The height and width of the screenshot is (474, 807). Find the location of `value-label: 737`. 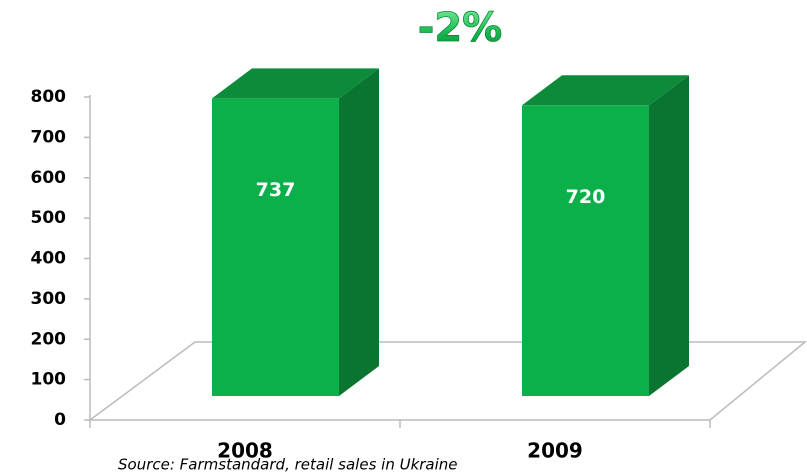

value-label: 737 is located at coordinates (276, 190).